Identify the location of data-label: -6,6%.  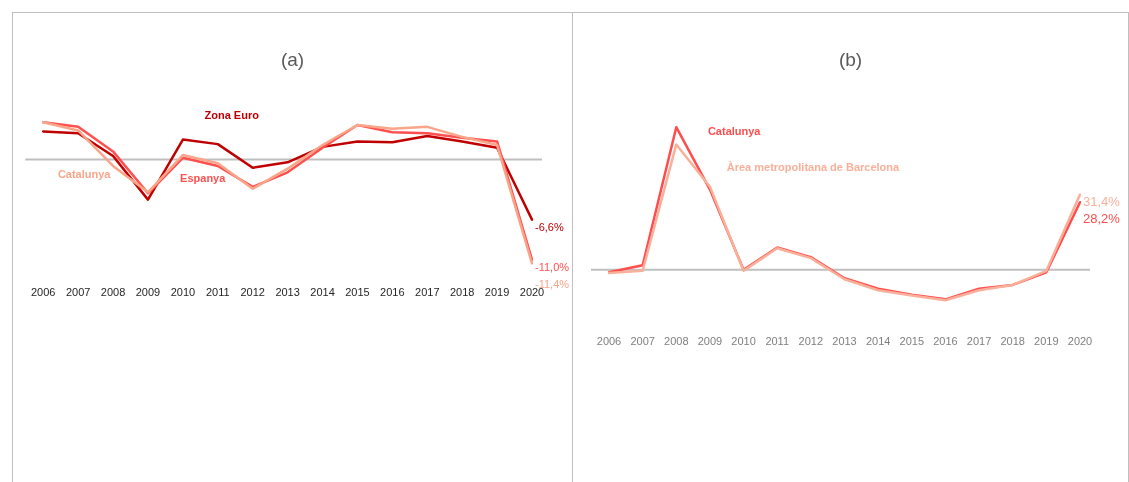
(549, 226).